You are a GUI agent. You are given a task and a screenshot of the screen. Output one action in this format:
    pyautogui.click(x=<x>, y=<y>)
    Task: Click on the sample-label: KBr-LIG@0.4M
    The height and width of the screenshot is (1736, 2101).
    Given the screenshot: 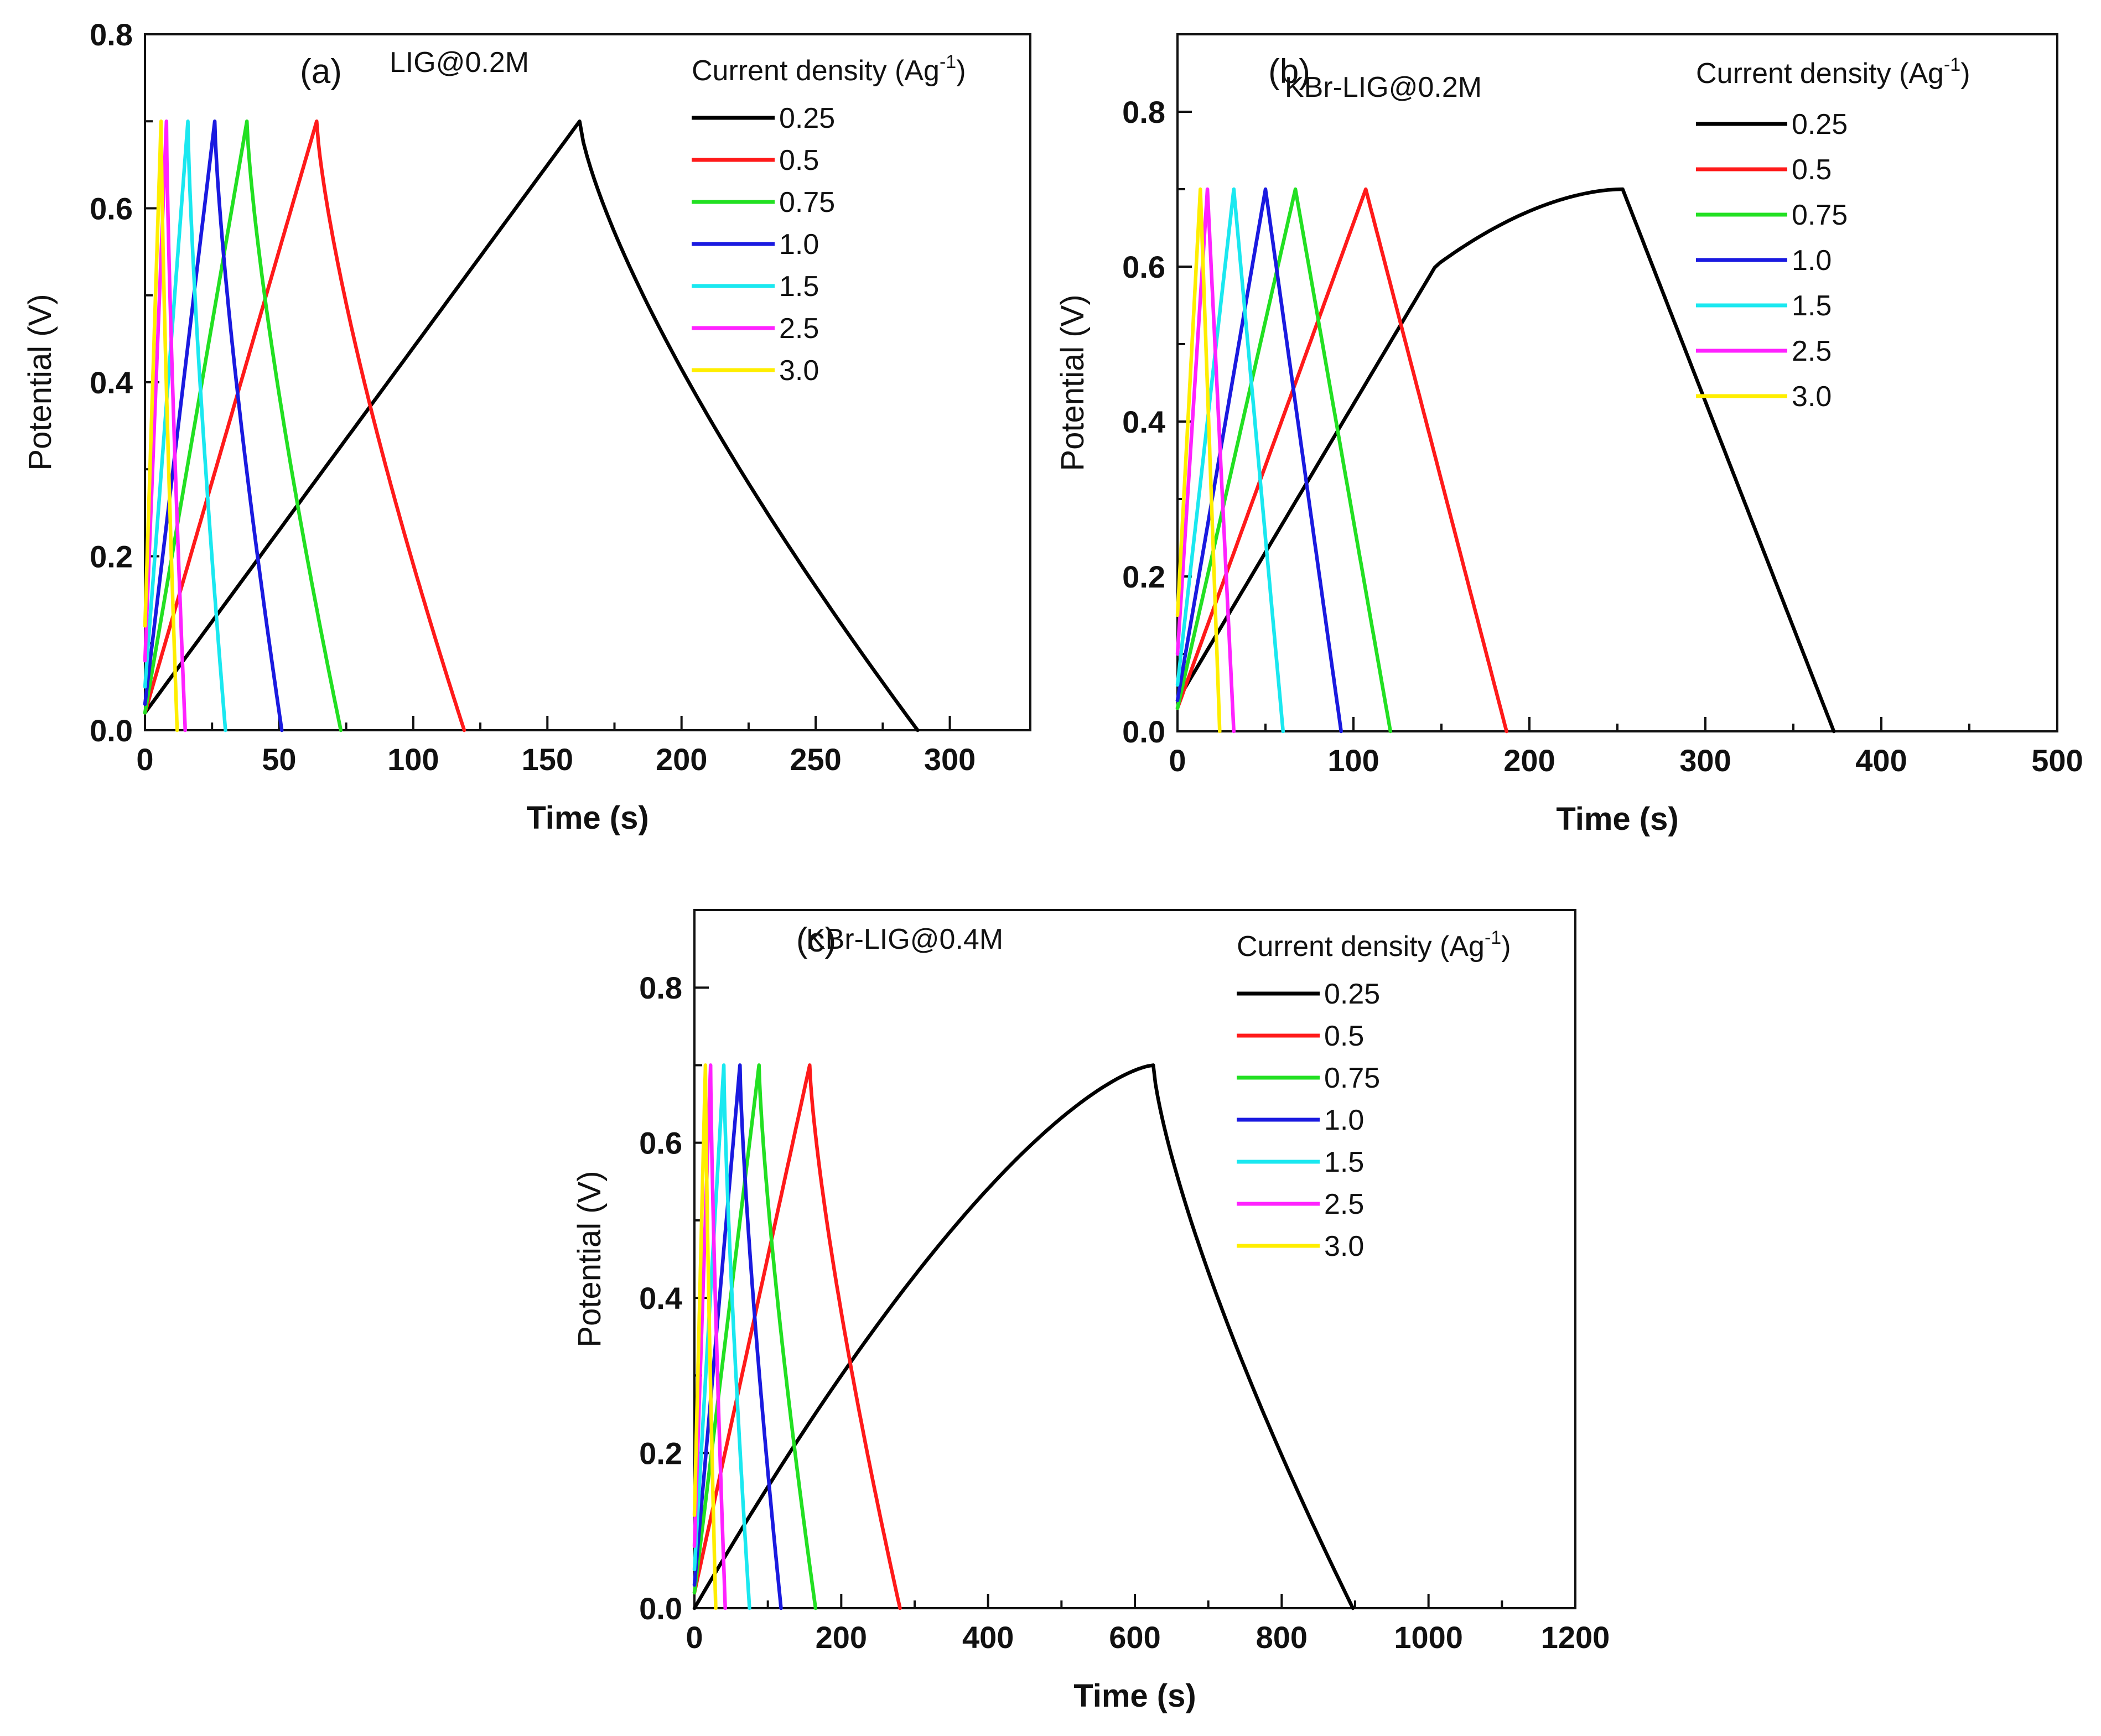 What is the action you would take?
    pyautogui.click(x=904, y=939)
    